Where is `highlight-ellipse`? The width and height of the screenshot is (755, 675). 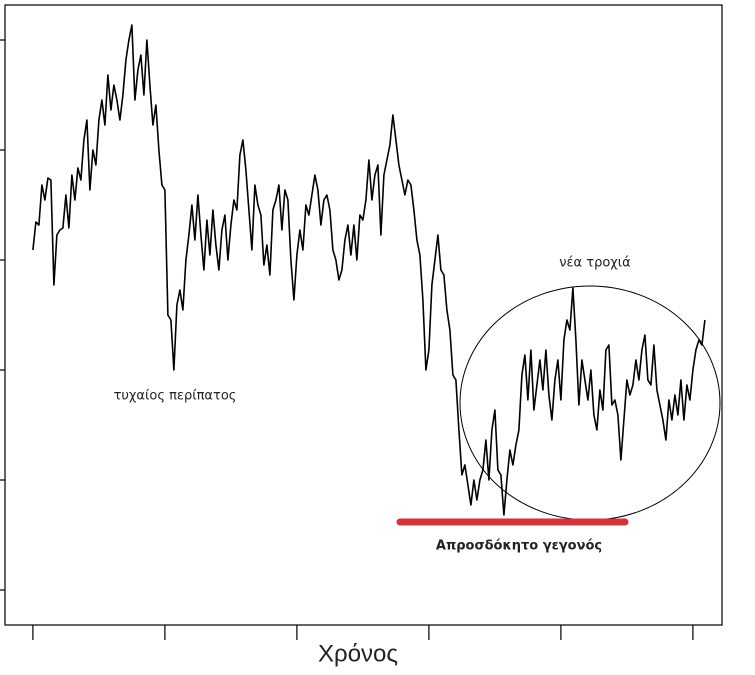
highlight-ellipse is located at coordinates (590, 403).